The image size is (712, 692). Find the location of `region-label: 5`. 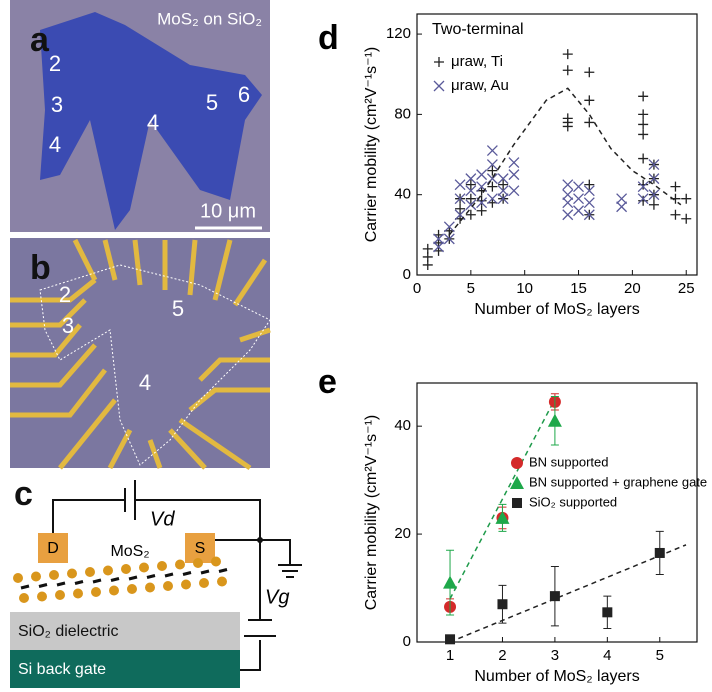

region-label: 5 is located at coordinates (212, 102).